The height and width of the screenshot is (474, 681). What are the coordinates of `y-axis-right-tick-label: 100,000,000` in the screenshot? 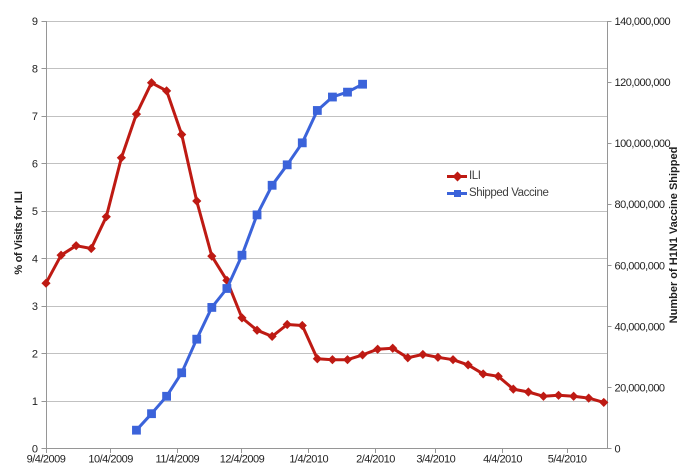 It's located at (643, 144).